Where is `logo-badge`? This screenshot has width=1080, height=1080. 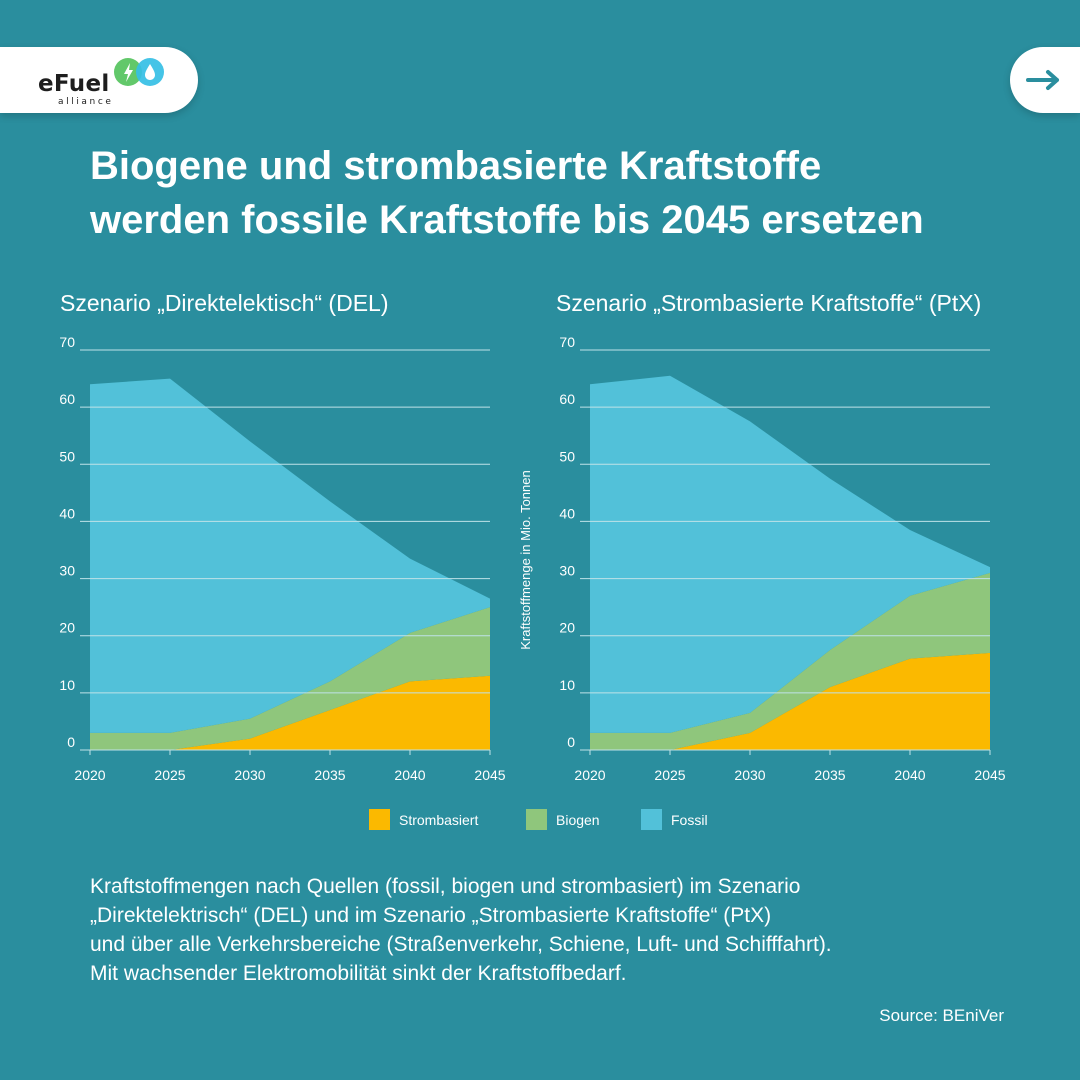 logo-badge is located at coordinates (99, 80).